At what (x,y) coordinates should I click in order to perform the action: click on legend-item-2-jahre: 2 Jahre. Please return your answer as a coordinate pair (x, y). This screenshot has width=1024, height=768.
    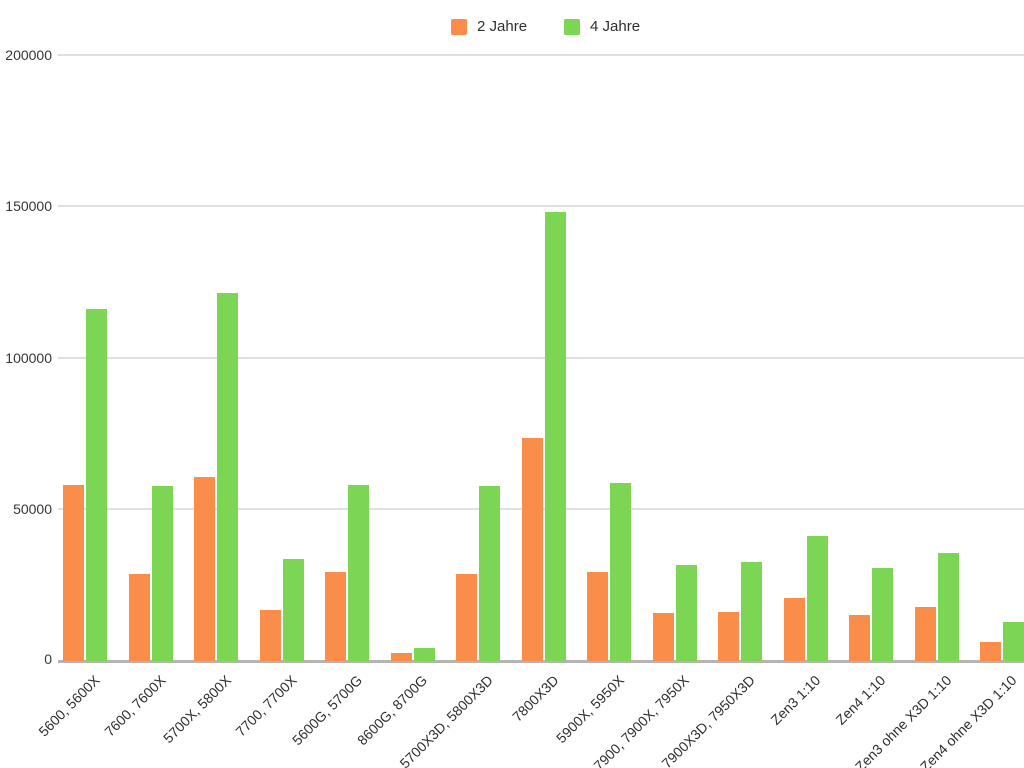
    Looking at the image, I should click on (489, 27).